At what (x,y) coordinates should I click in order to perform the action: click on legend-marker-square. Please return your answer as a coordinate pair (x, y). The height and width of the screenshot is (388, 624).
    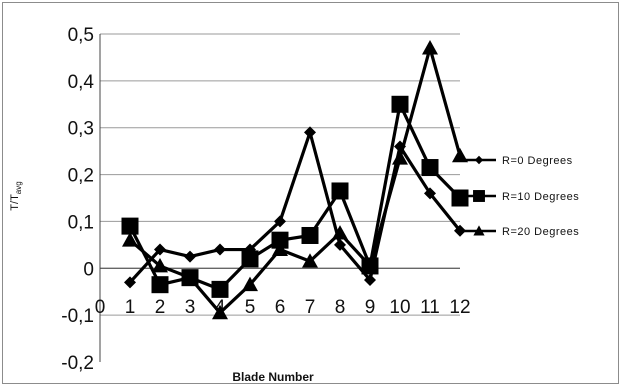
    Looking at the image, I should click on (479, 196).